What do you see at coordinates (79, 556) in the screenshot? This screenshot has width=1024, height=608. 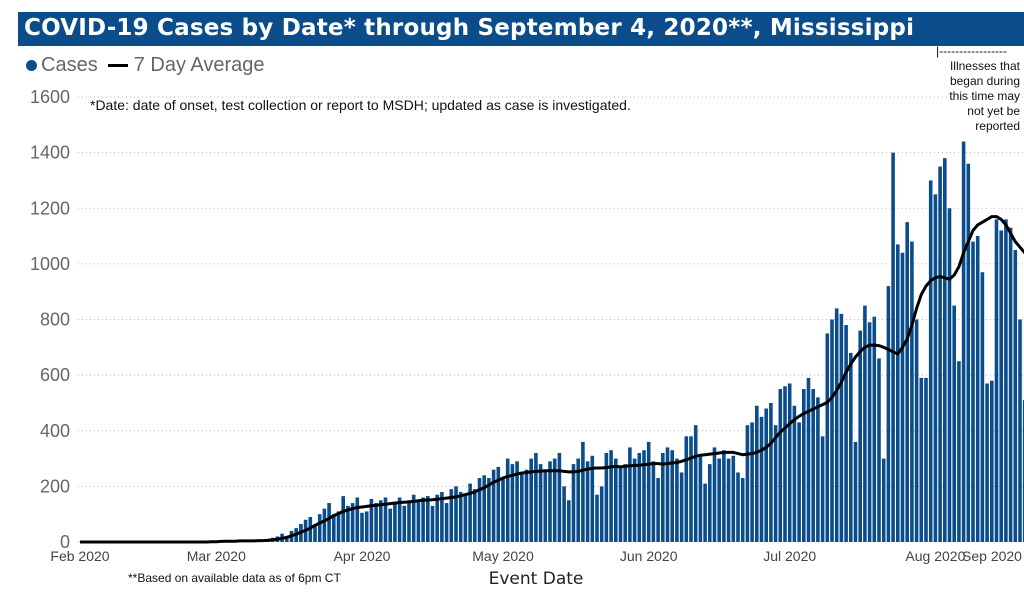 I see `x-tick-label: Feb 2020` at bounding box center [79, 556].